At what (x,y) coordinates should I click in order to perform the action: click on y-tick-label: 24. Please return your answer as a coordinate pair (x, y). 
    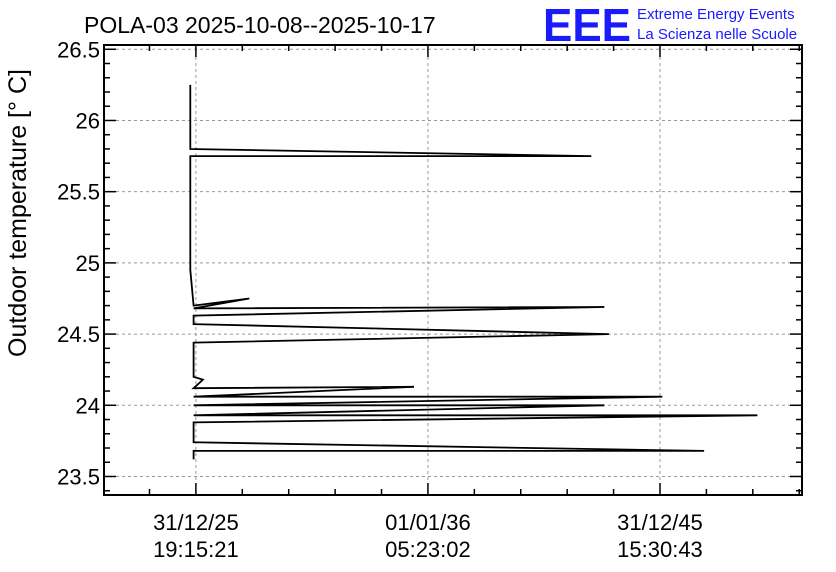
    Looking at the image, I should click on (88, 405).